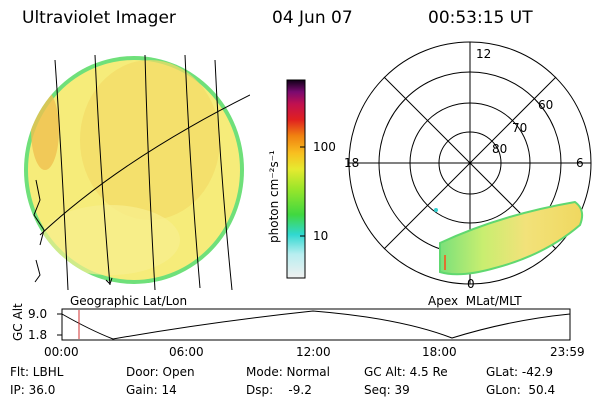 The height and width of the screenshot is (400, 600). Describe the element at coordinates (475, 301) in the screenshot. I see `apex-panel-label: Apex MLat/MLT` at that location.